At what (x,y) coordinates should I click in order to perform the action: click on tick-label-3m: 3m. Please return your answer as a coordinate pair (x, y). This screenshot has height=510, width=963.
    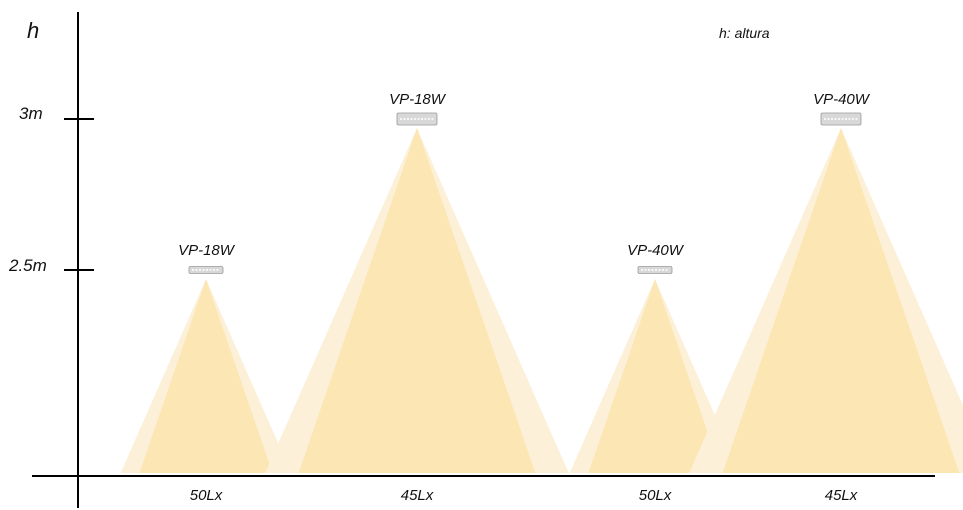
    Looking at the image, I should click on (31, 113).